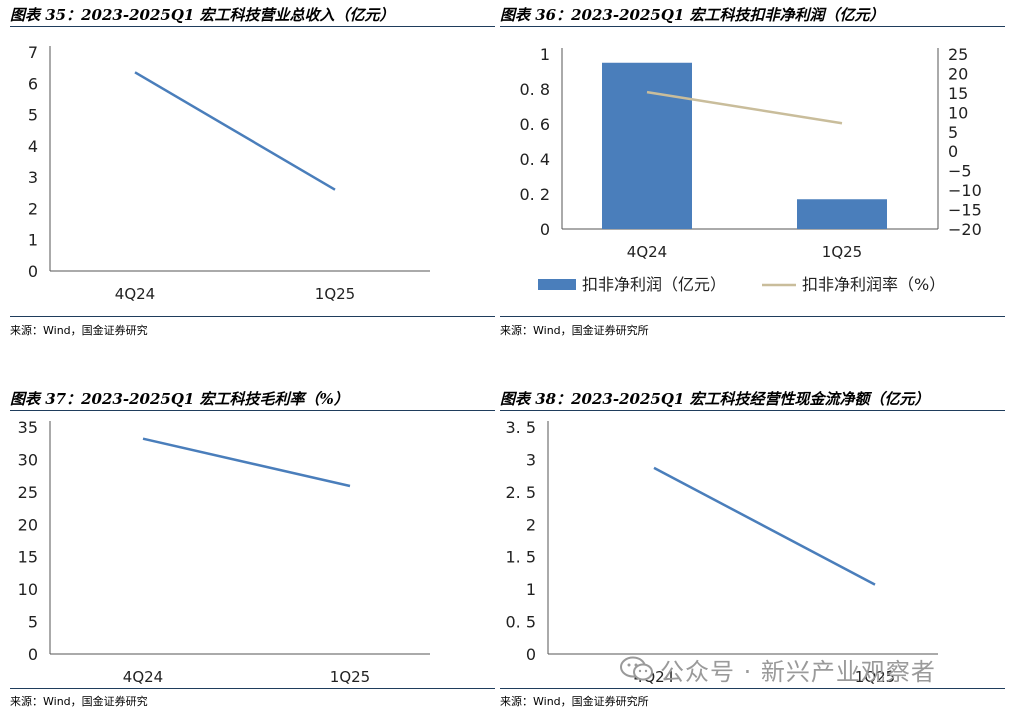 The image size is (1010, 711). I want to click on y2-tick-label: 25, so click(958, 54).